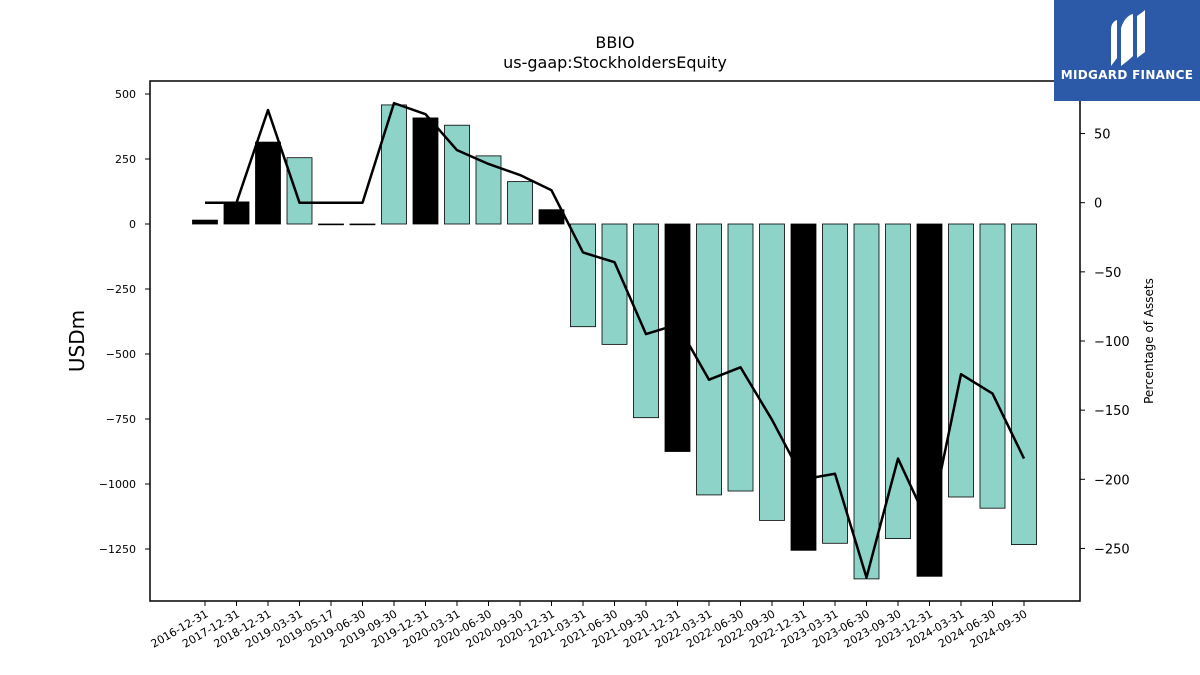 The height and width of the screenshot is (675, 1200). I want to click on y-tick-label: 500, so click(125, 94).